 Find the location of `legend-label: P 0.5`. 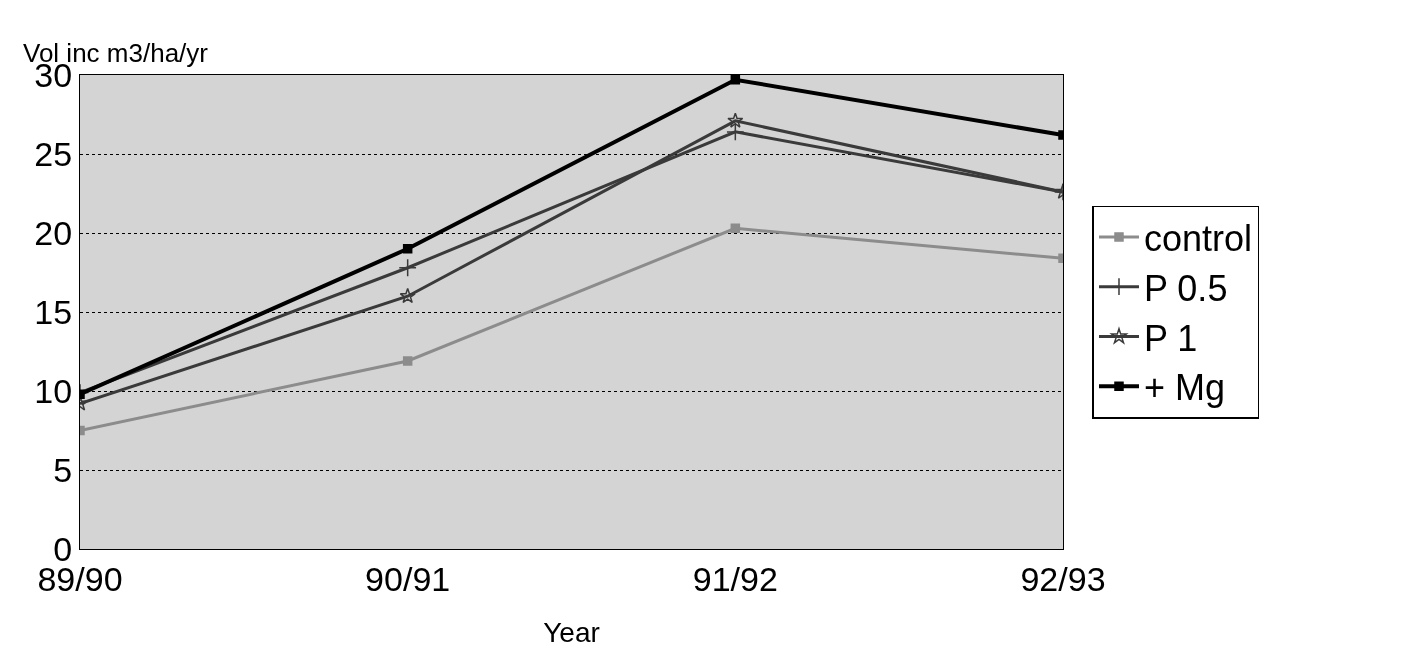

legend-label: P 0.5 is located at coordinates (1185, 288).